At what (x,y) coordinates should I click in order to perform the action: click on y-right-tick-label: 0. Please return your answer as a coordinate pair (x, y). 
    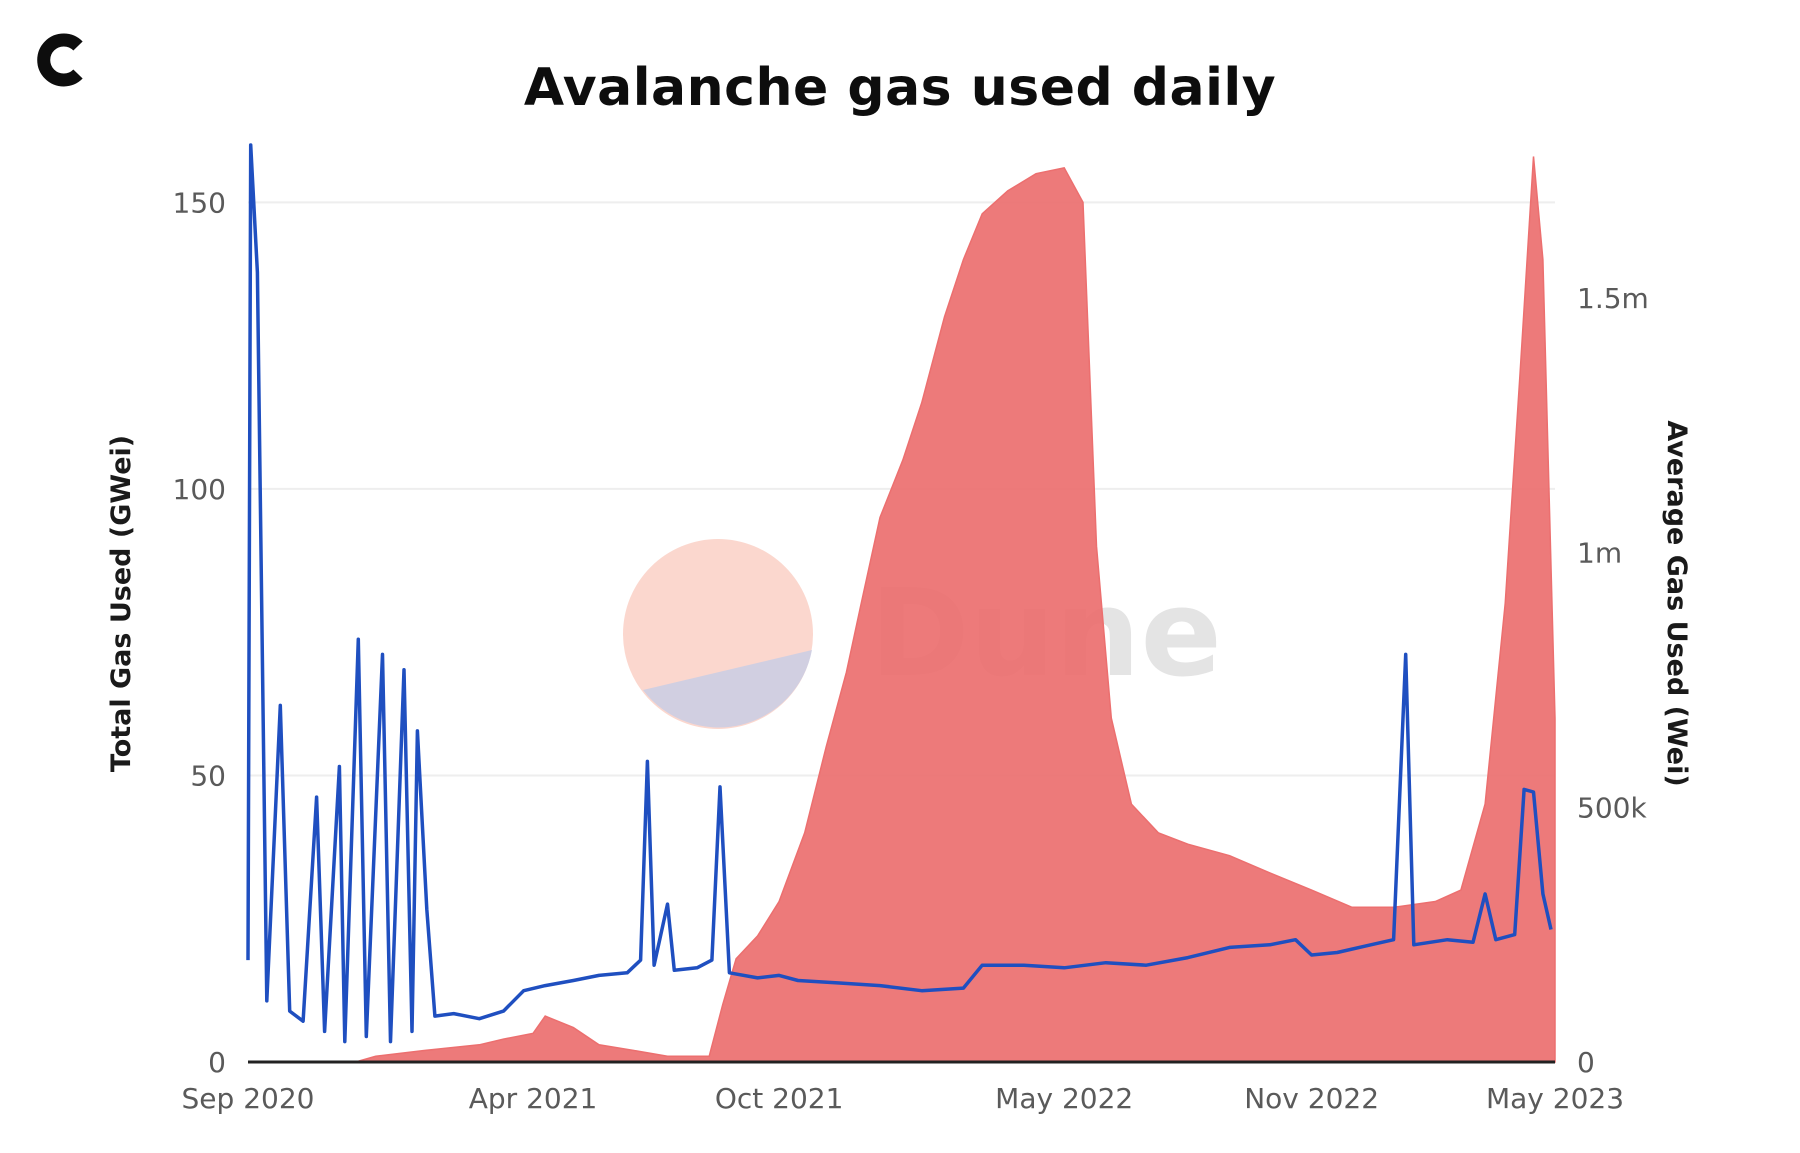
    Looking at the image, I should click on (1586, 1062).